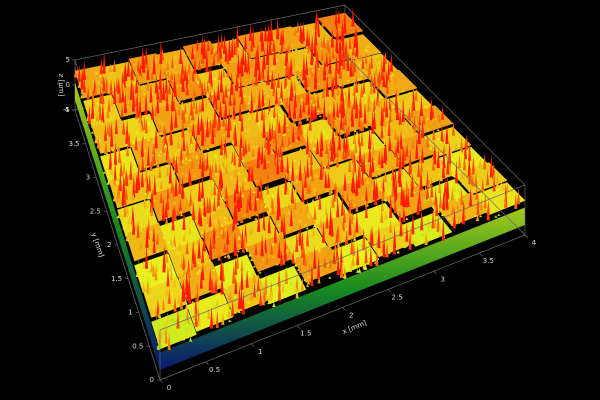 This screenshot has height=400, width=600. What do you see at coordinates (481, 254) in the screenshot?
I see `x-tick` at bounding box center [481, 254].